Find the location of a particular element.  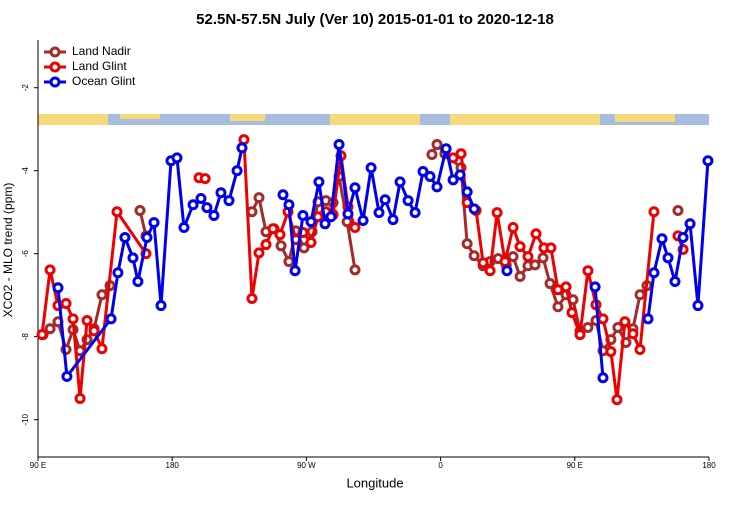

legend-label: Ocean Glint is located at coordinates (104, 81).